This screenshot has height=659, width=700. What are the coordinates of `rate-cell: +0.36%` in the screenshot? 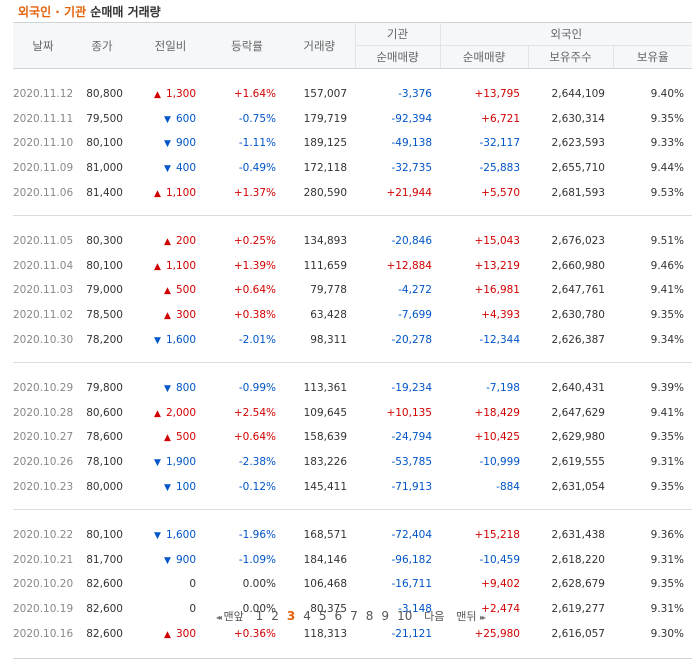 It's located at (254, 633).